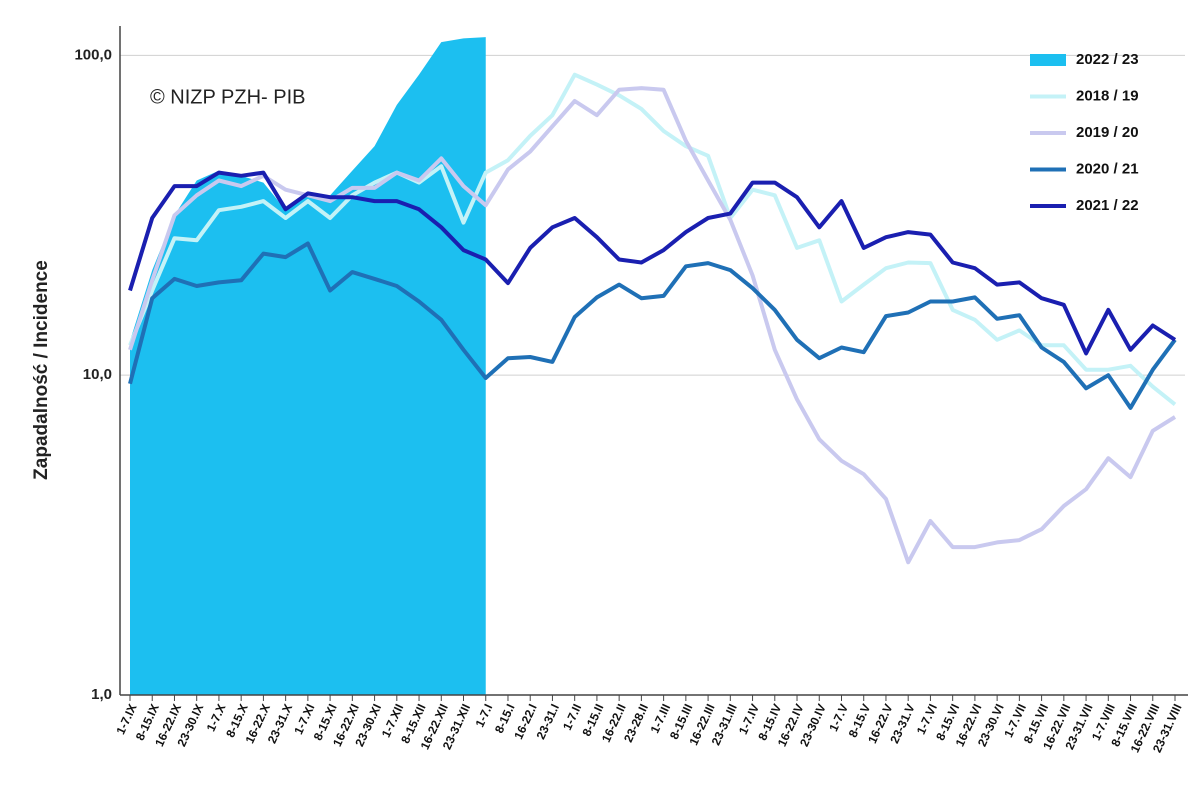 This screenshot has width=1200, height=800. What do you see at coordinates (1048, 60) in the screenshot?
I see `legend-swatch` at bounding box center [1048, 60].